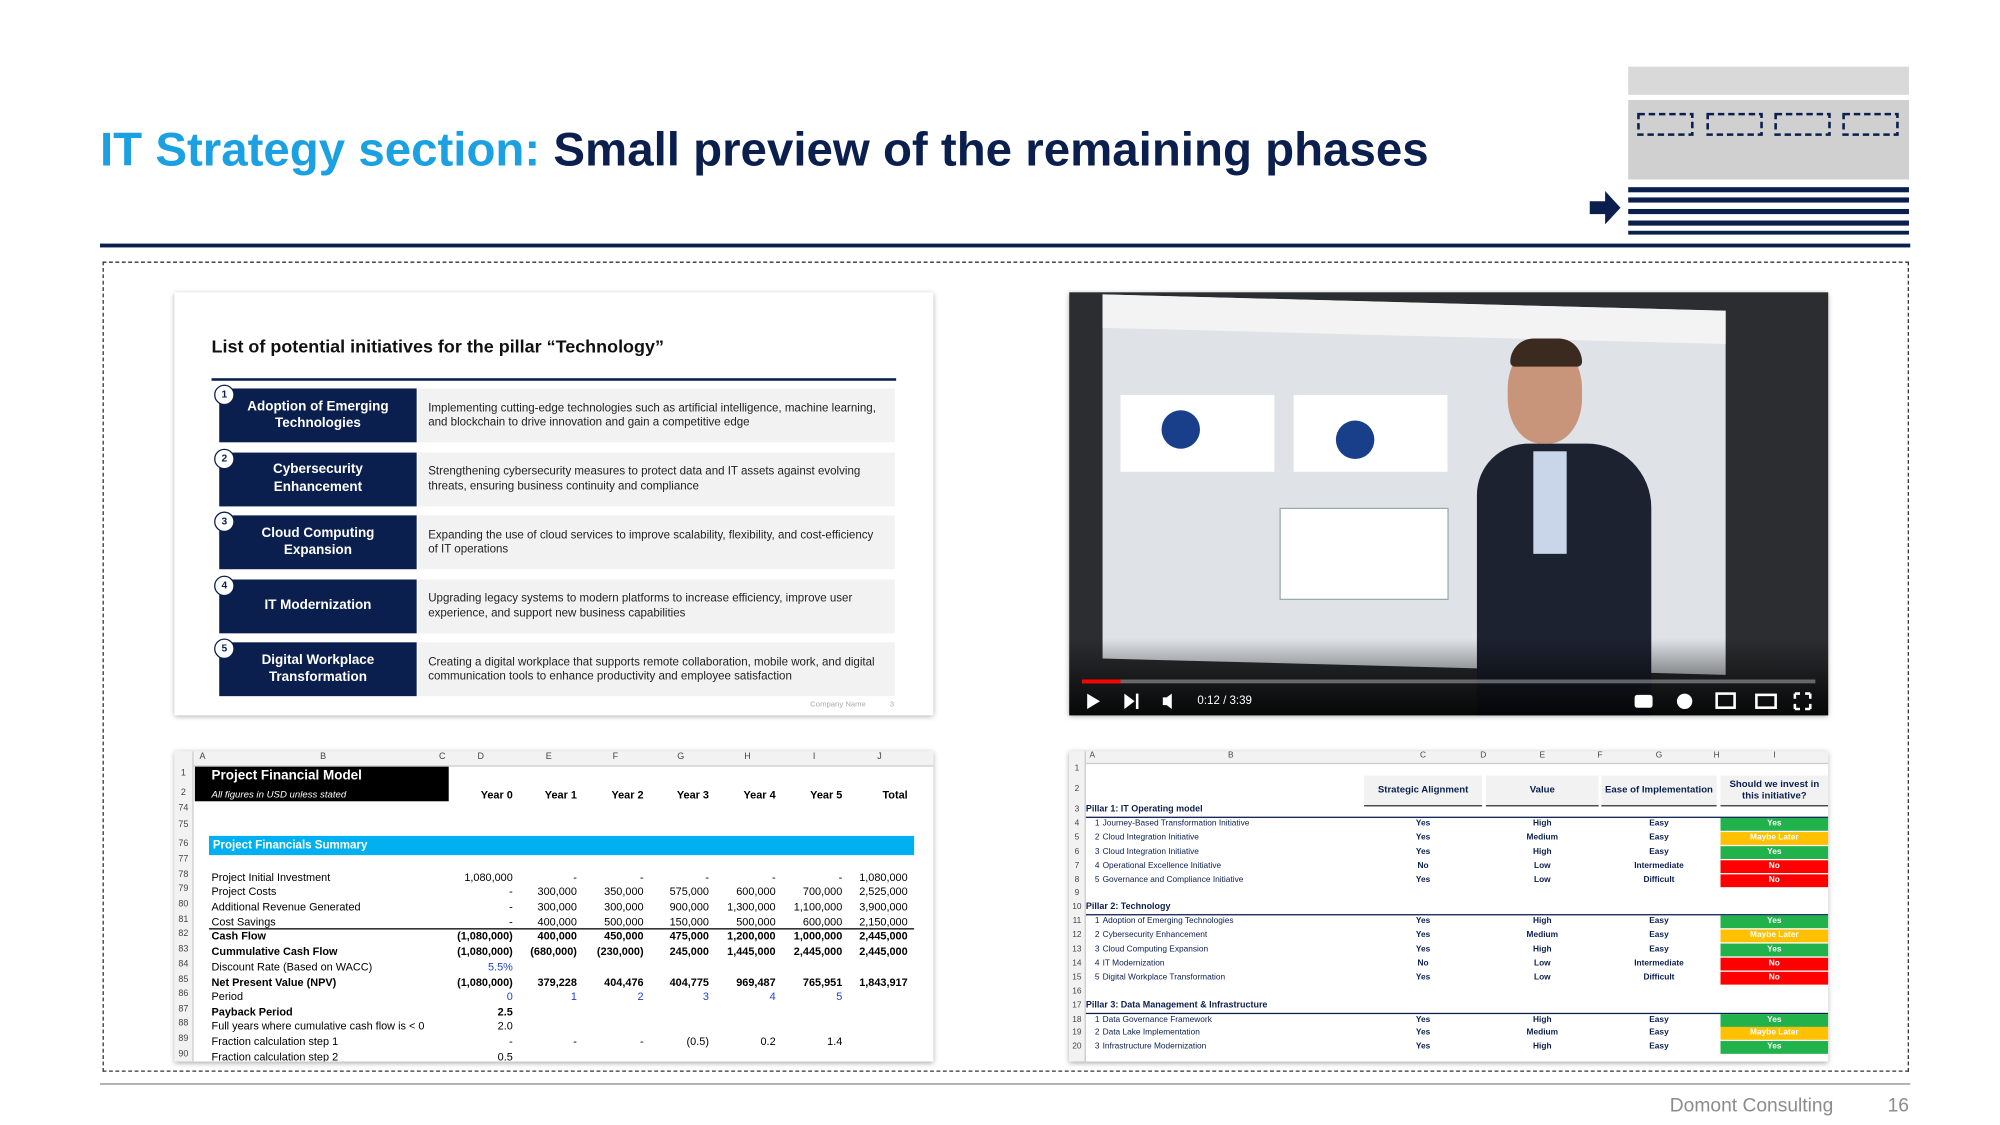 This screenshot has height=1125, width=2000. I want to click on icon-box, so click(1768, 139).